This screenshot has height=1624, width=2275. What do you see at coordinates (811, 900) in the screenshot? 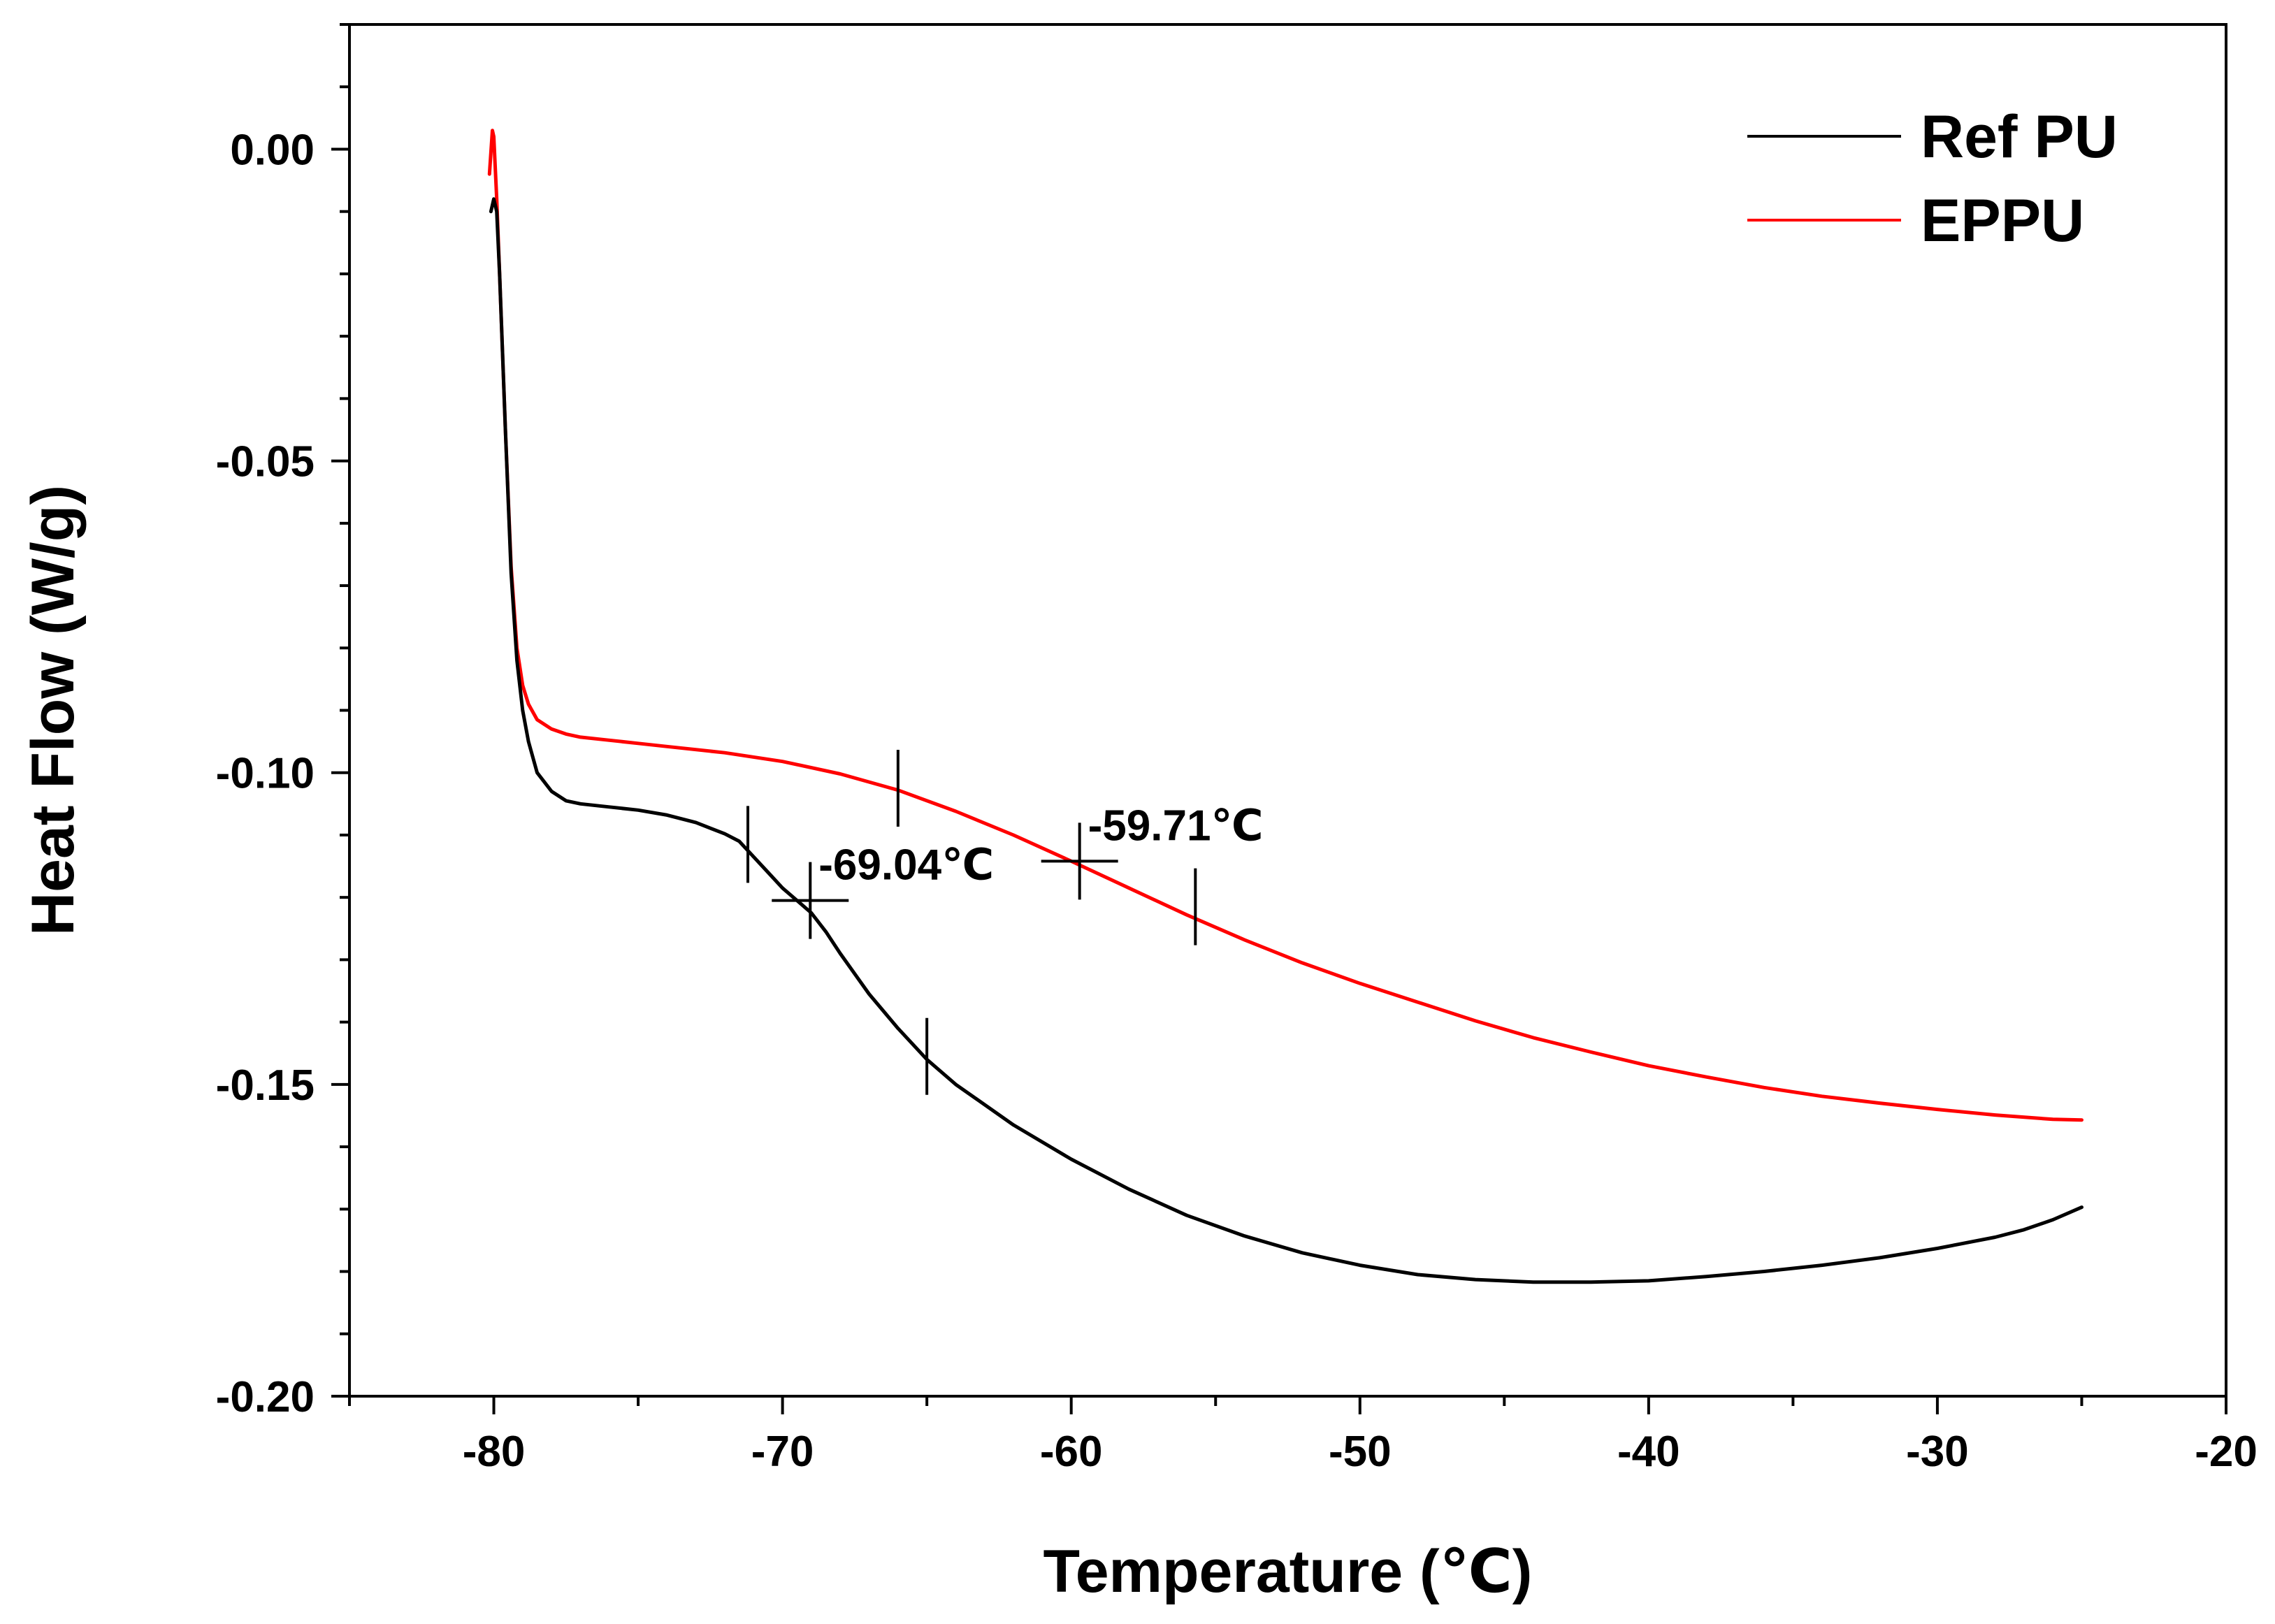
I see `marker-ref-tg` at bounding box center [811, 900].